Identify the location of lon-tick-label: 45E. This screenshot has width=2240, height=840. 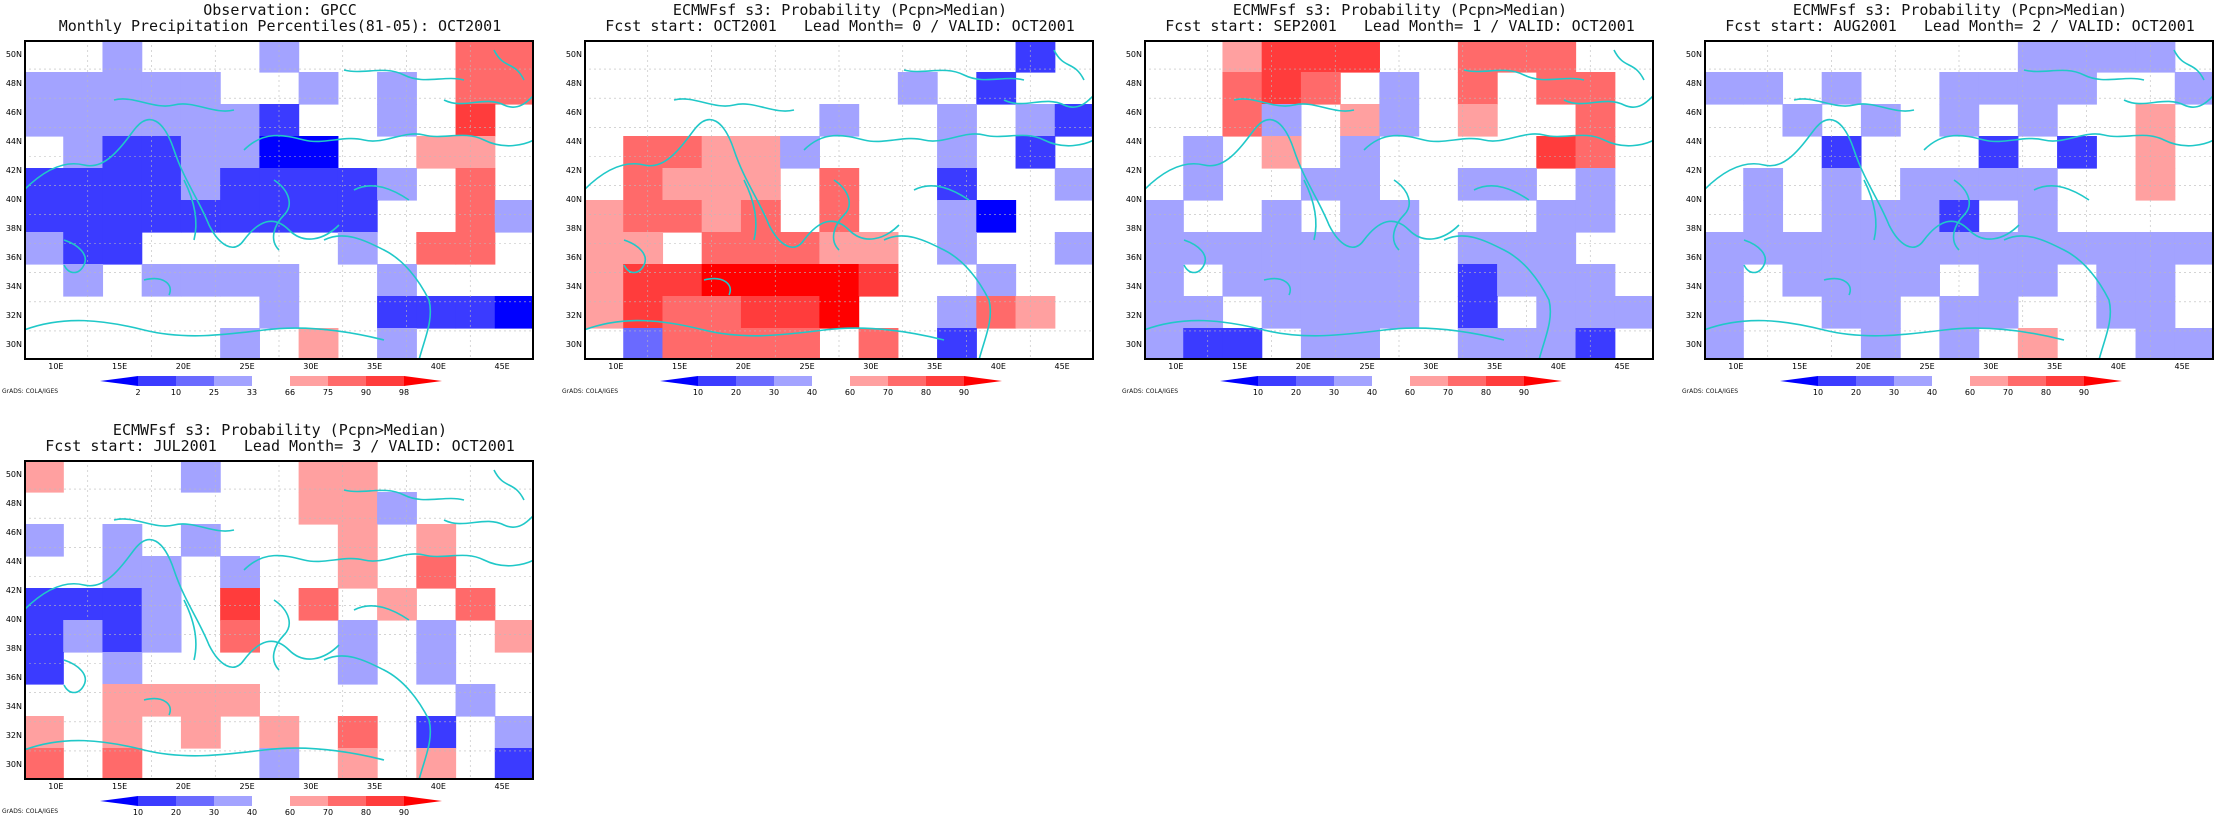
(1062, 366).